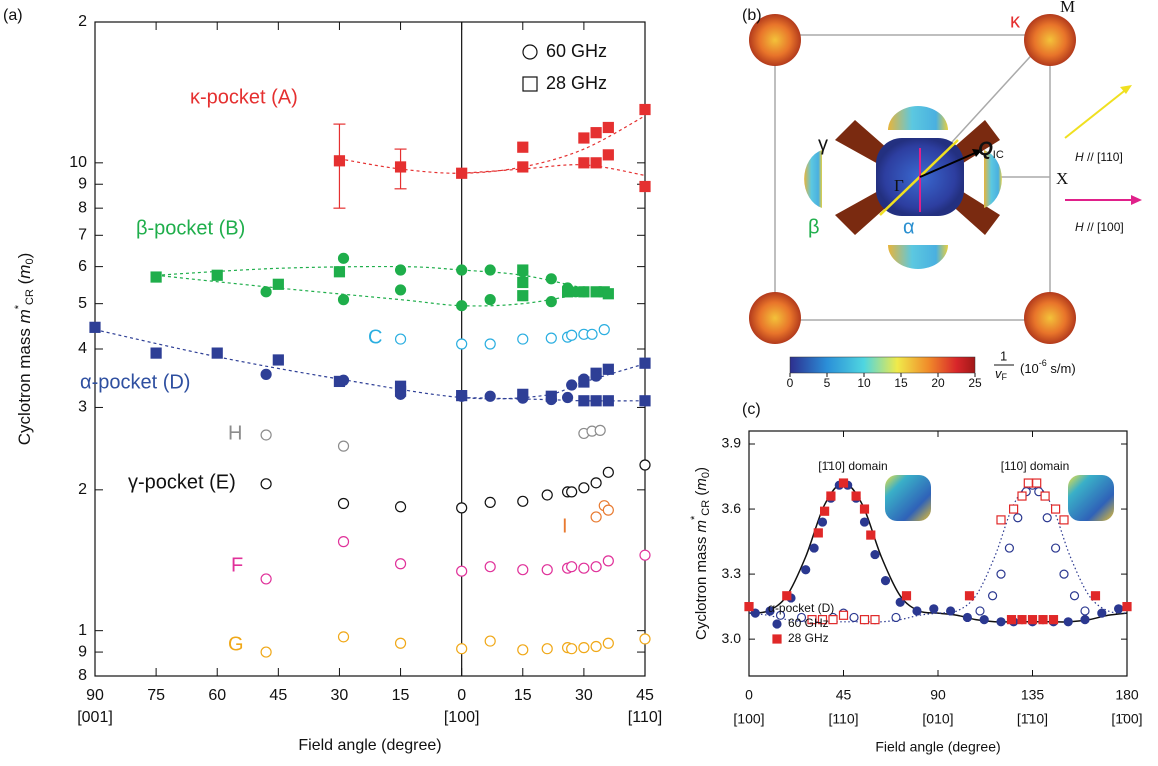 The width and height of the screenshot is (1158, 766). I want to click on x-tick-label: 15, so click(401, 695).